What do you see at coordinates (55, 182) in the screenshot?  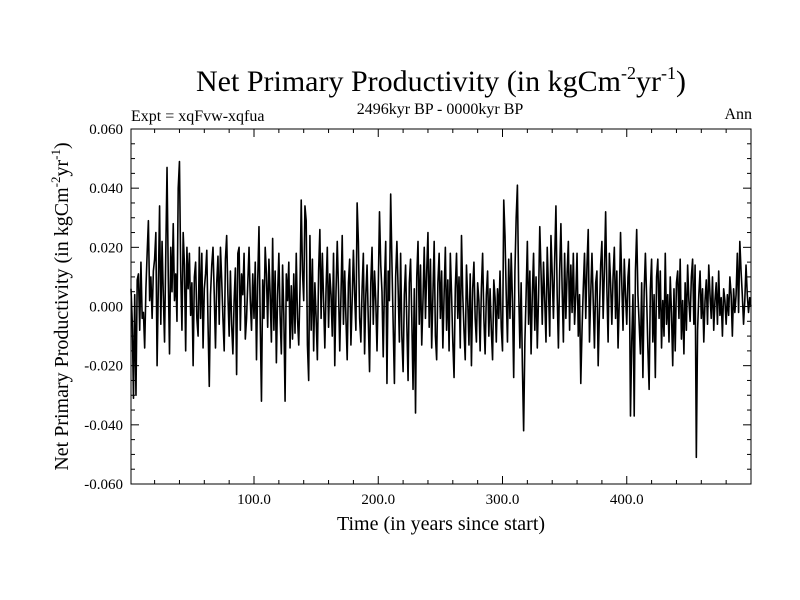 I see `y-axis-label-sup1: -2` at bounding box center [55, 182].